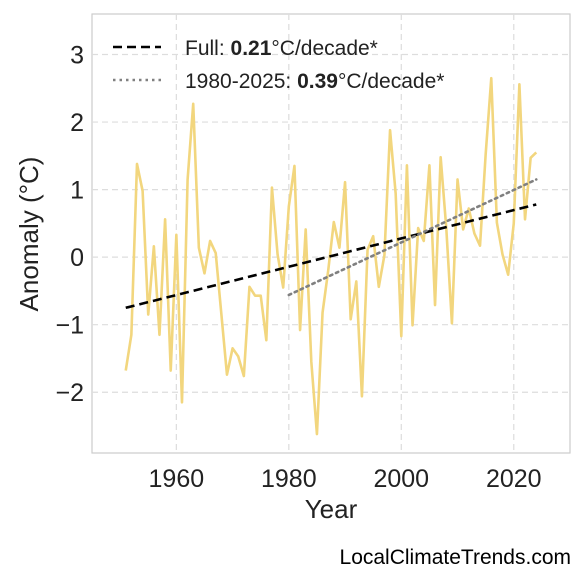 This screenshot has height=580, width=585. Describe the element at coordinates (455, 557) in the screenshot. I see `watermark-text: LocalClimateTrends.com` at that location.